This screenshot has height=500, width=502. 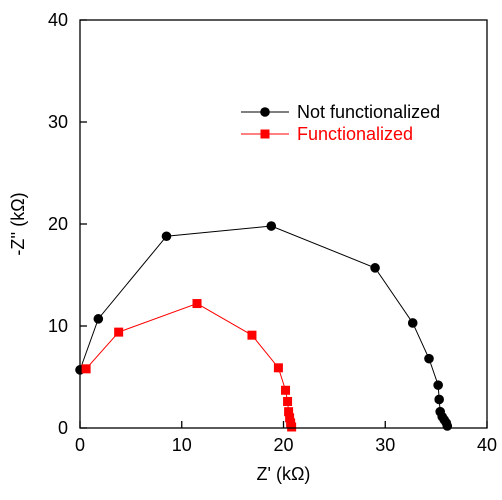 What do you see at coordinates (182, 445) in the screenshot?
I see `x-tick-label: 10` at bounding box center [182, 445].